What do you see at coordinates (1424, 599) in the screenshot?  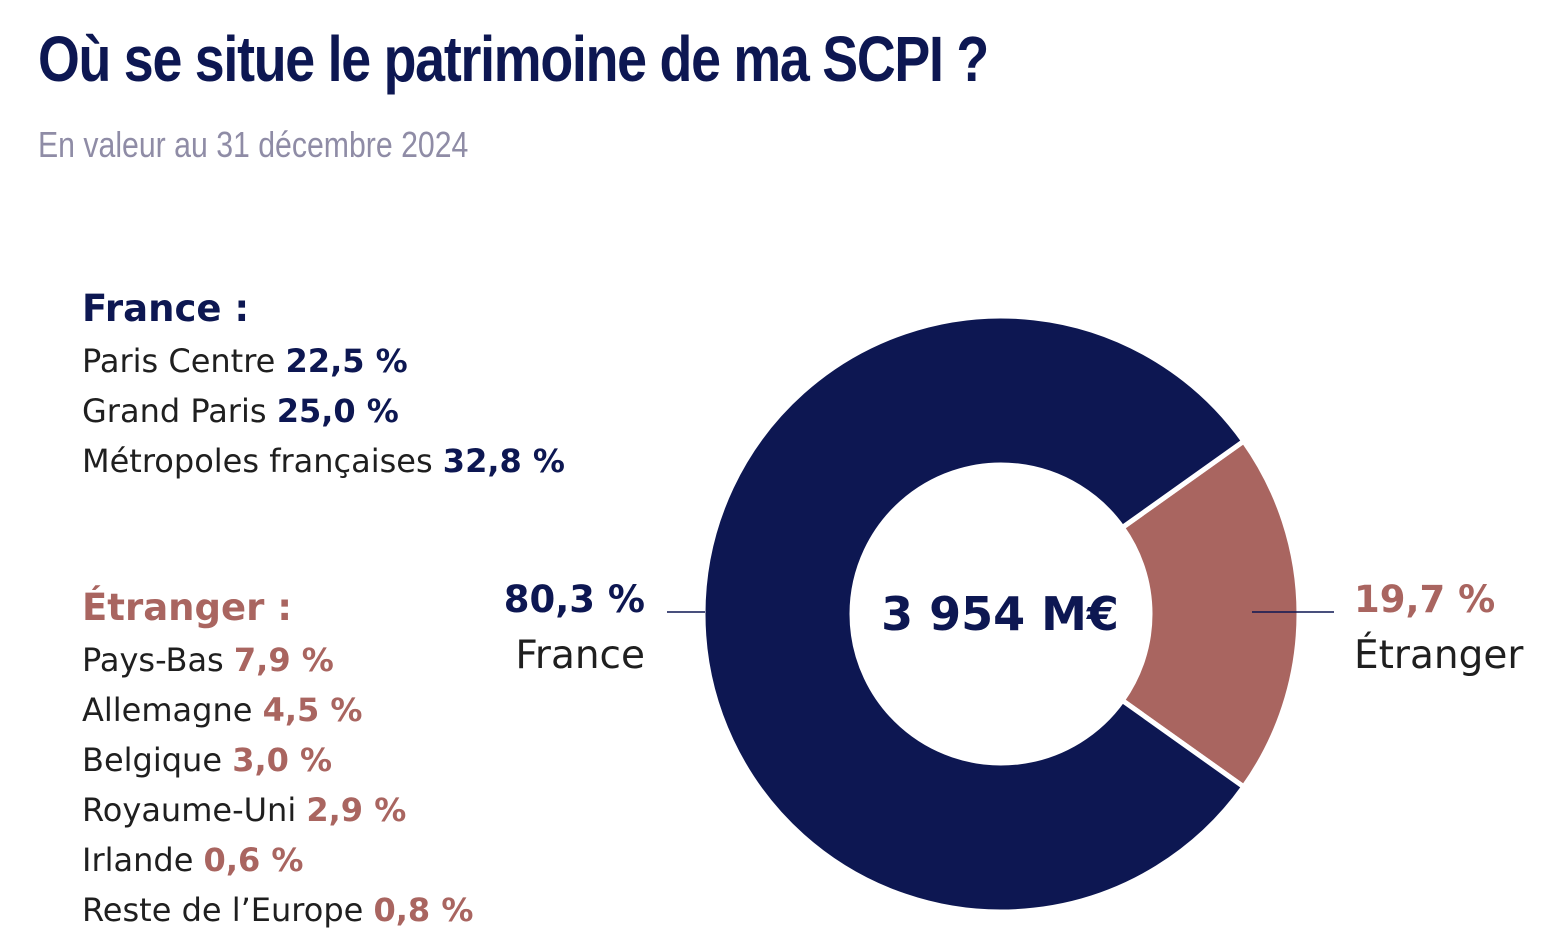 I see `etranger-percent-label: 19,7 %` at bounding box center [1424, 599].